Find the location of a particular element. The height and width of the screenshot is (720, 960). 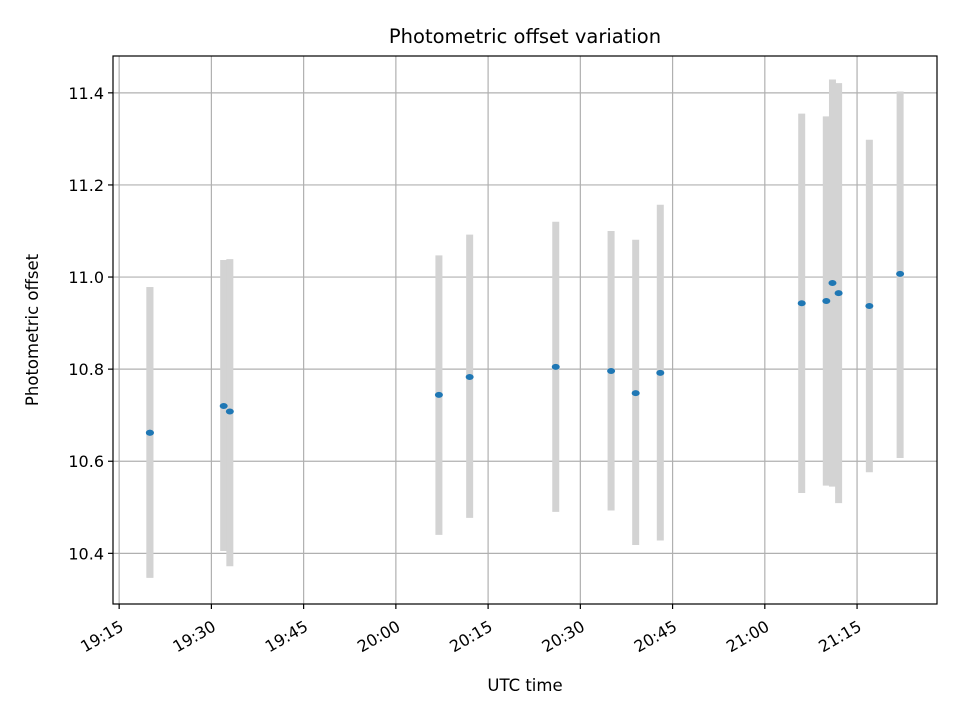

y-tick-label: 11.0 is located at coordinates (86, 277).